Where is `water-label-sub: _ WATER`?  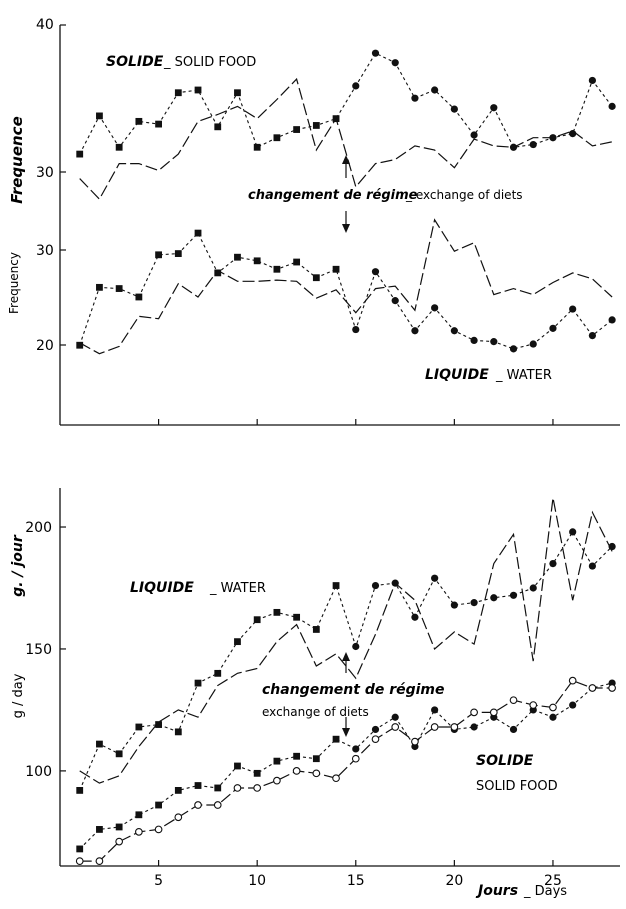
water-label-sub: _ WATER is located at coordinates (237, 588).